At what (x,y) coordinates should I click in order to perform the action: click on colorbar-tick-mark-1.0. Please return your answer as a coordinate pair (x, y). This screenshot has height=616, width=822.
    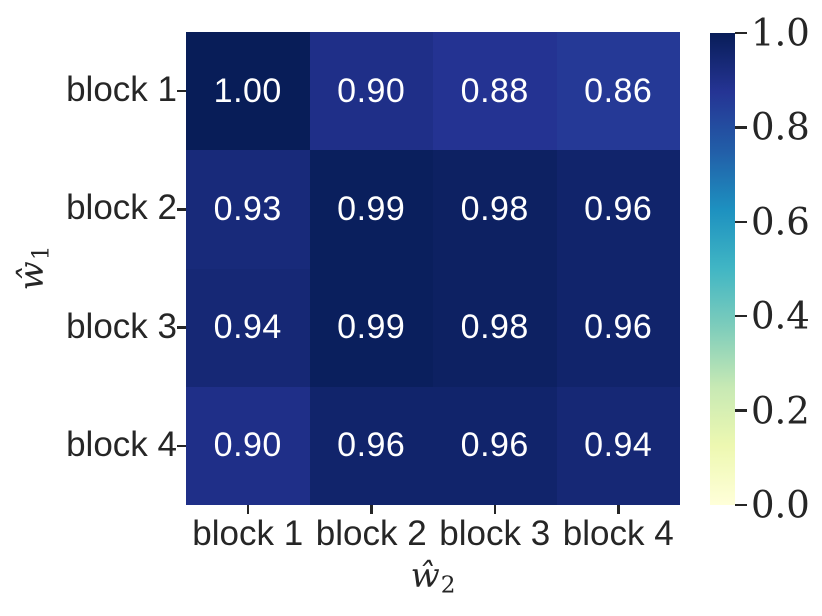
    Looking at the image, I should click on (741, 33).